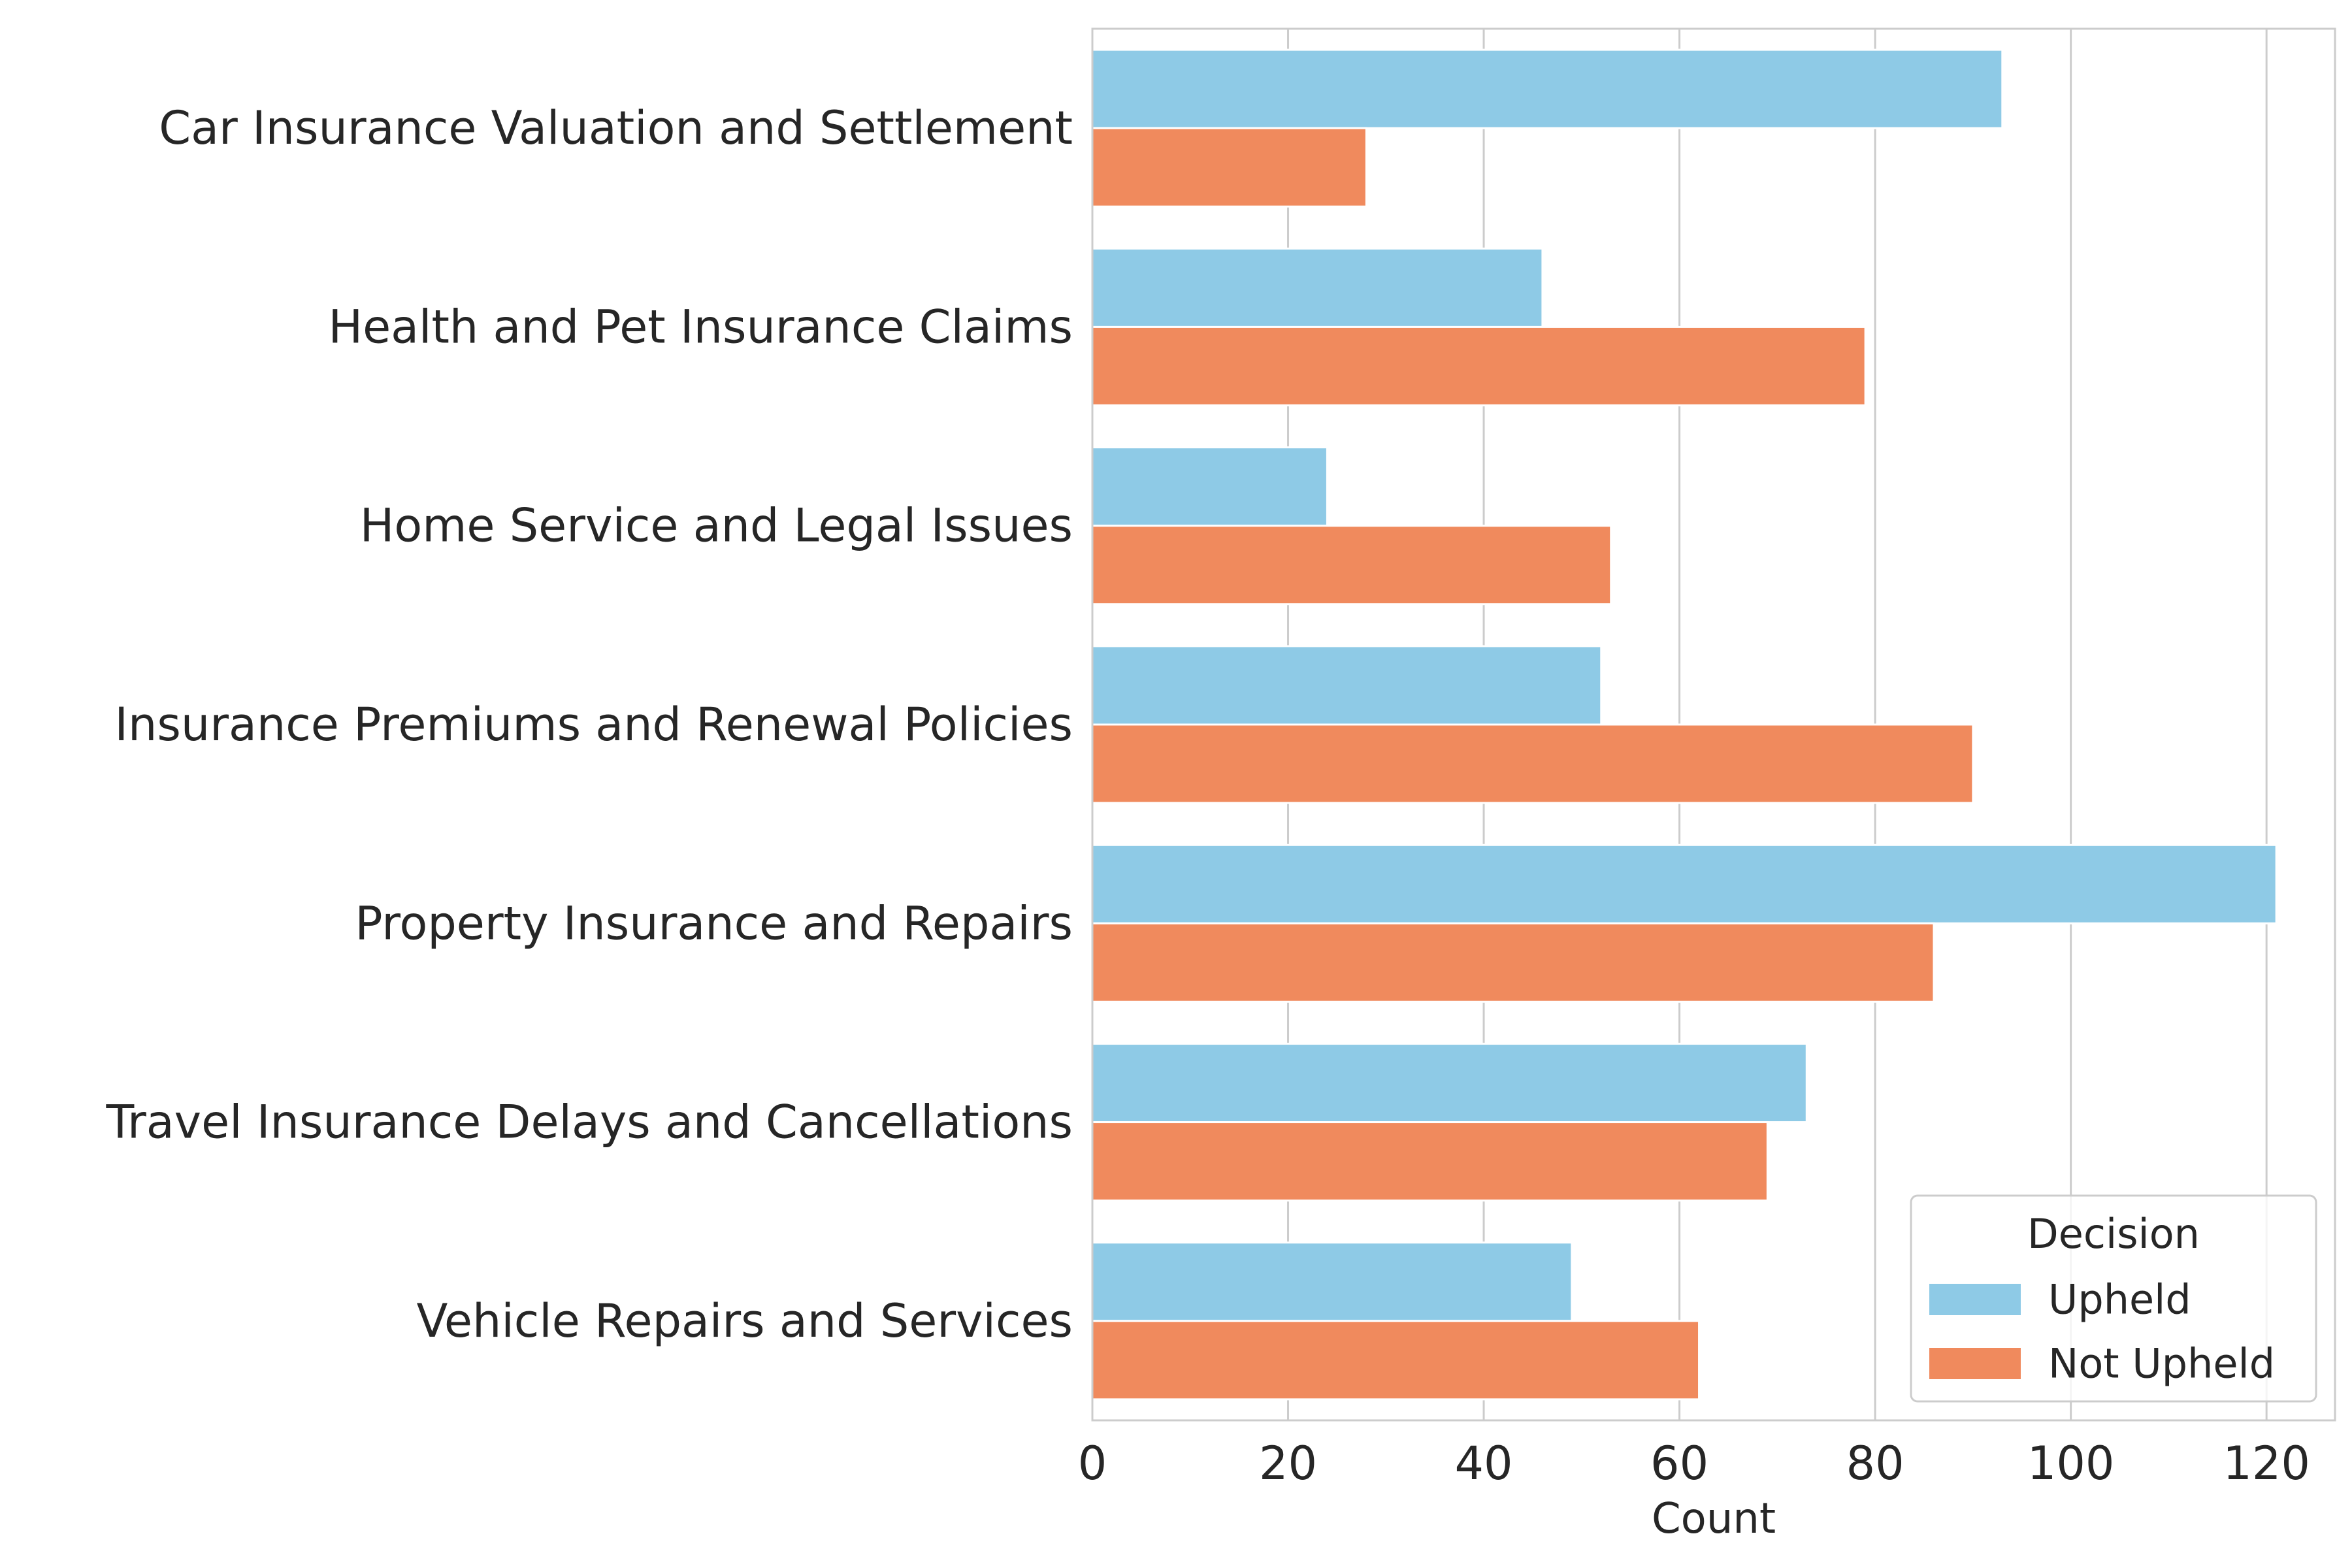  Describe the element at coordinates (2161, 1364) in the screenshot. I see `legend-label-not-upheld: Not Upheld` at that location.